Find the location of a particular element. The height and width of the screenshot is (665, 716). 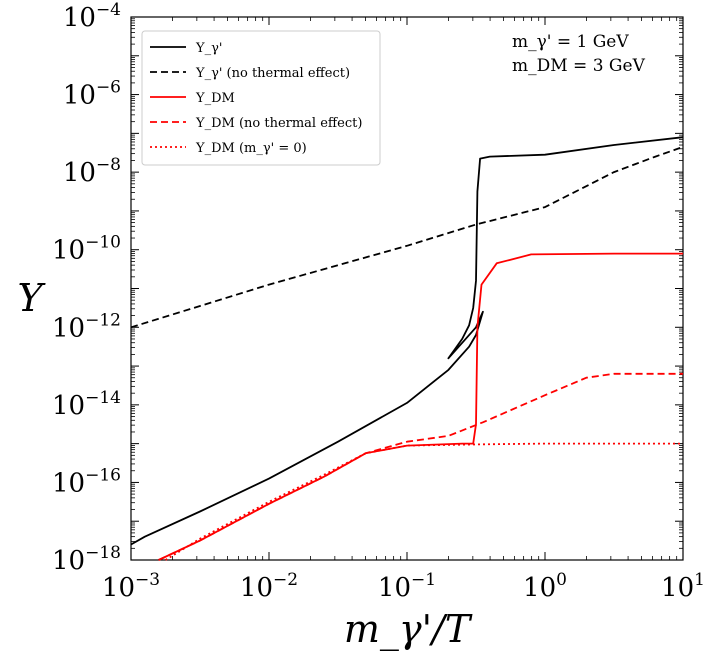

x-tick-label: 10⁻³ is located at coordinates (131, 586).